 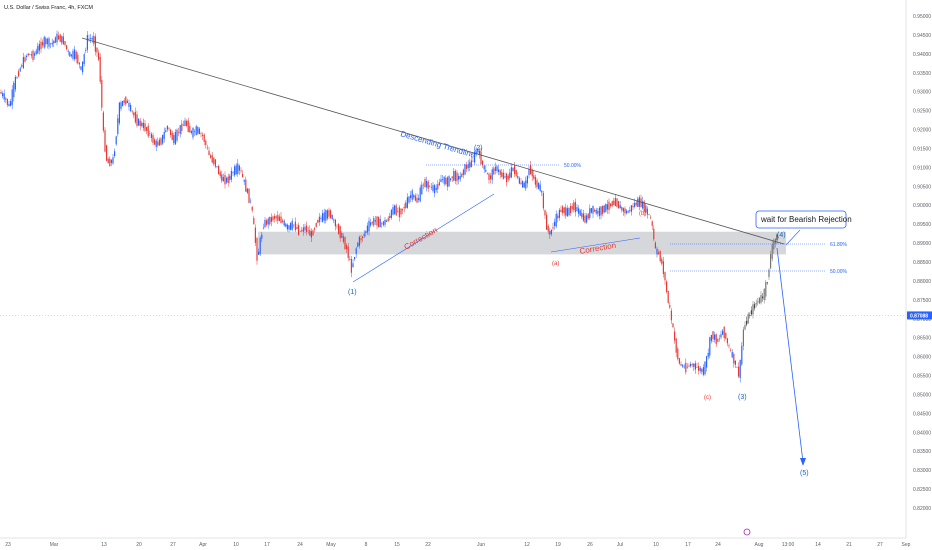 I want to click on callout-pointer, so click(x=793, y=237).